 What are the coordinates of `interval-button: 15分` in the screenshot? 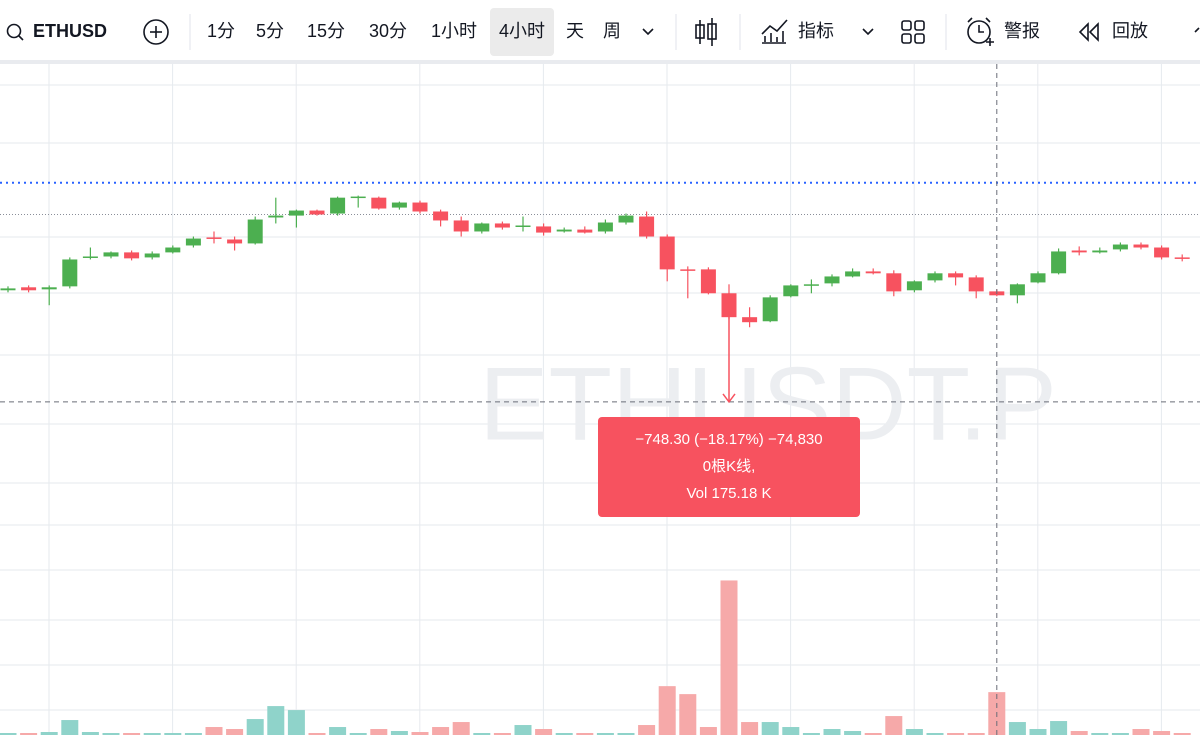 It's located at (326, 31).